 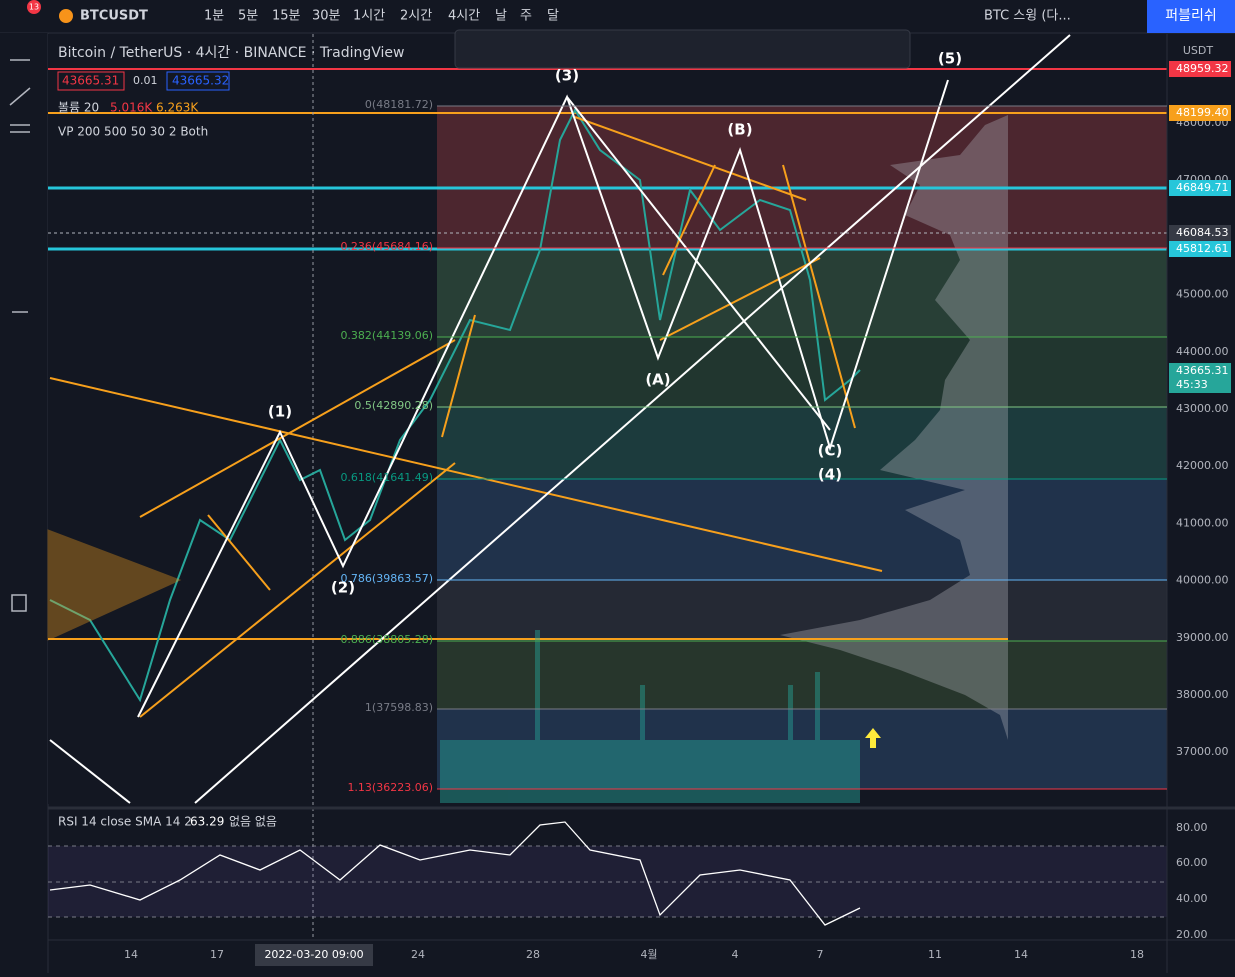 What do you see at coordinates (648, 954) in the screenshot?
I see `time-tick: 4월` at bounding box center [648, 954].